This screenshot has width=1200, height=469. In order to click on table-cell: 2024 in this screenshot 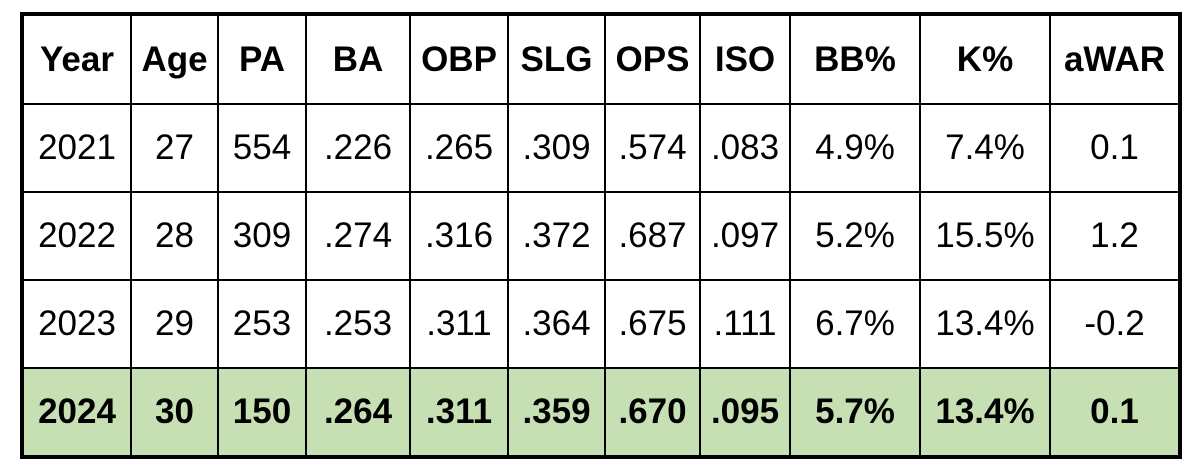, I will do `click(76, 412)`.